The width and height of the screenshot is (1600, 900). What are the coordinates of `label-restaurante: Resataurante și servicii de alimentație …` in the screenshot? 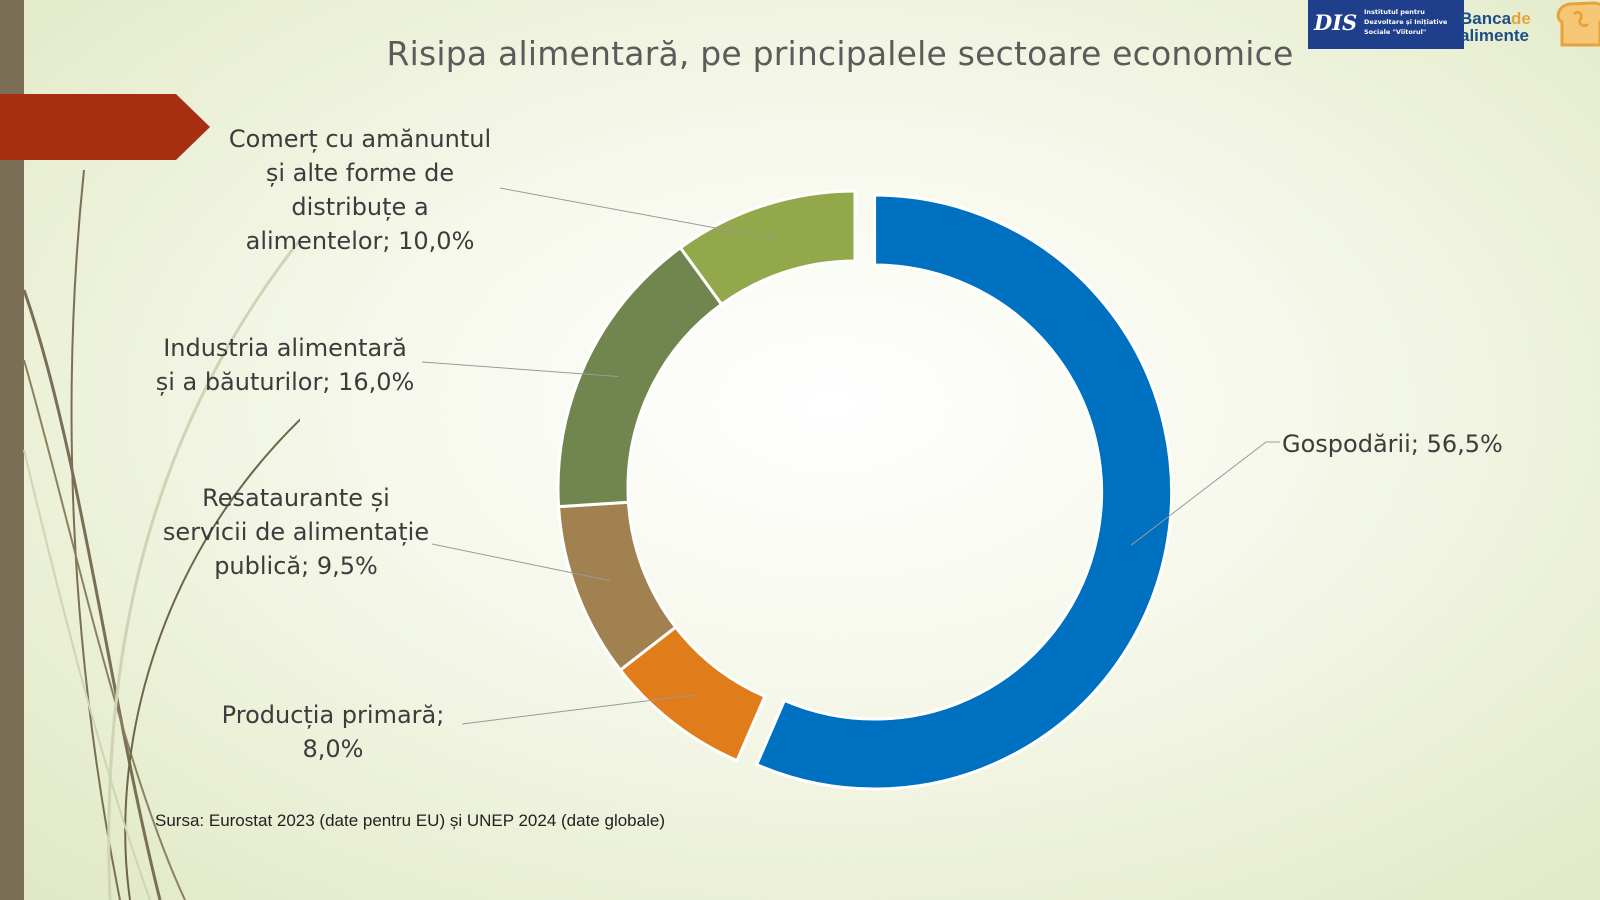 It's located at (296, 532).